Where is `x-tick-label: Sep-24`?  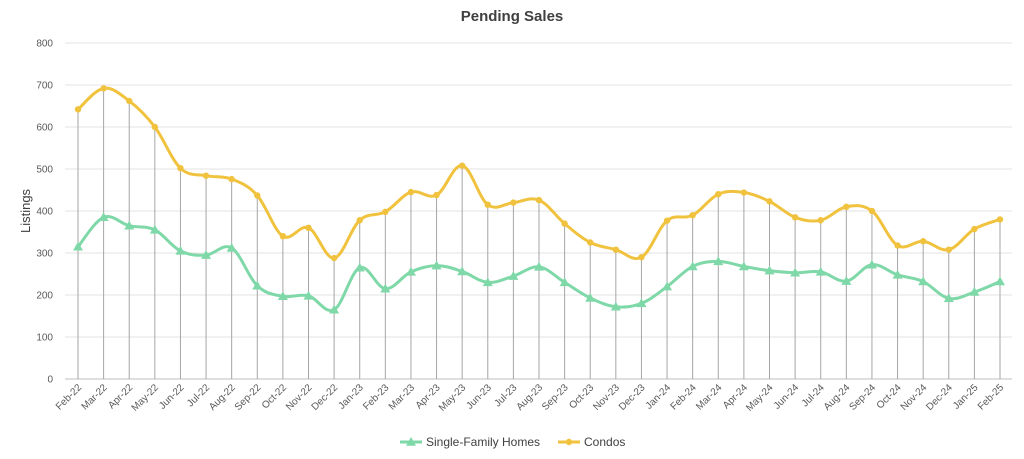 x-tick-label: Sep-24 is located at coordinates (862, 397).